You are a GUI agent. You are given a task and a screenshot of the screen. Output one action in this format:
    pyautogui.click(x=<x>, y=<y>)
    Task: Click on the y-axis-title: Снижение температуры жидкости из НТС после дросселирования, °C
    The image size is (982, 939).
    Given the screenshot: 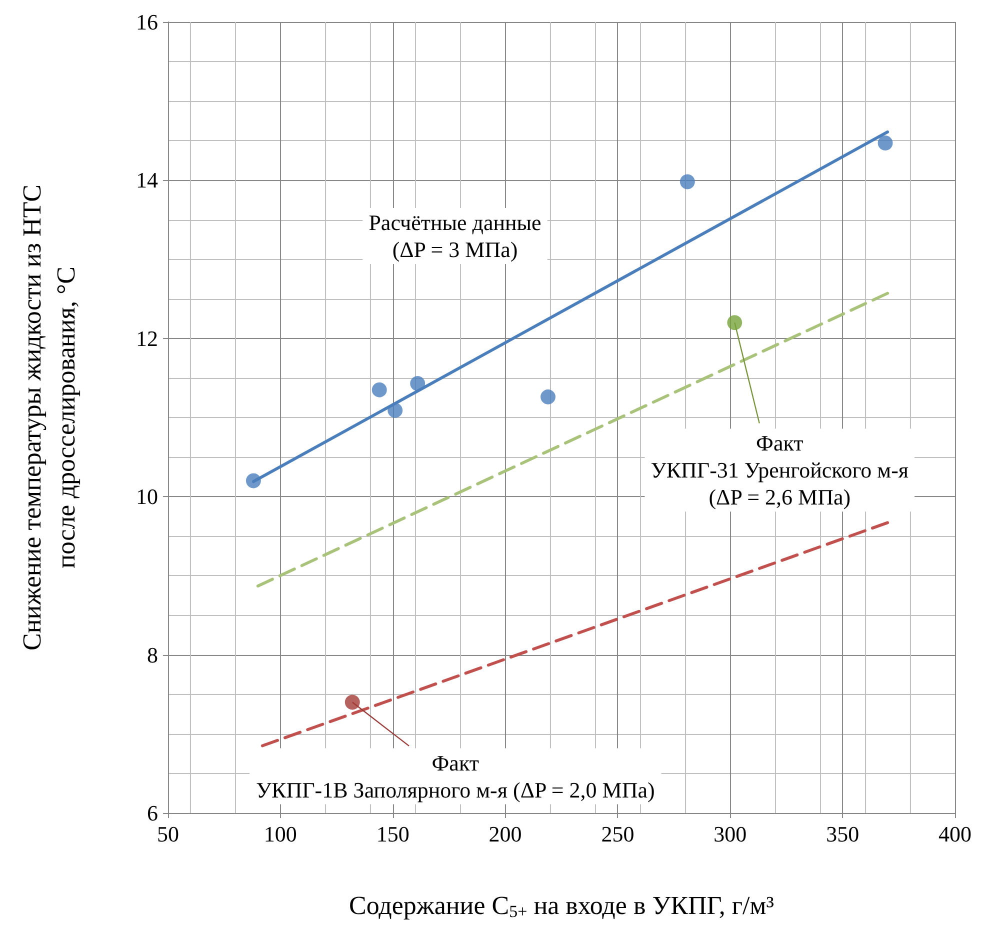 What is the action you would take?
    pyautogui.click(x=49, y=417)
    